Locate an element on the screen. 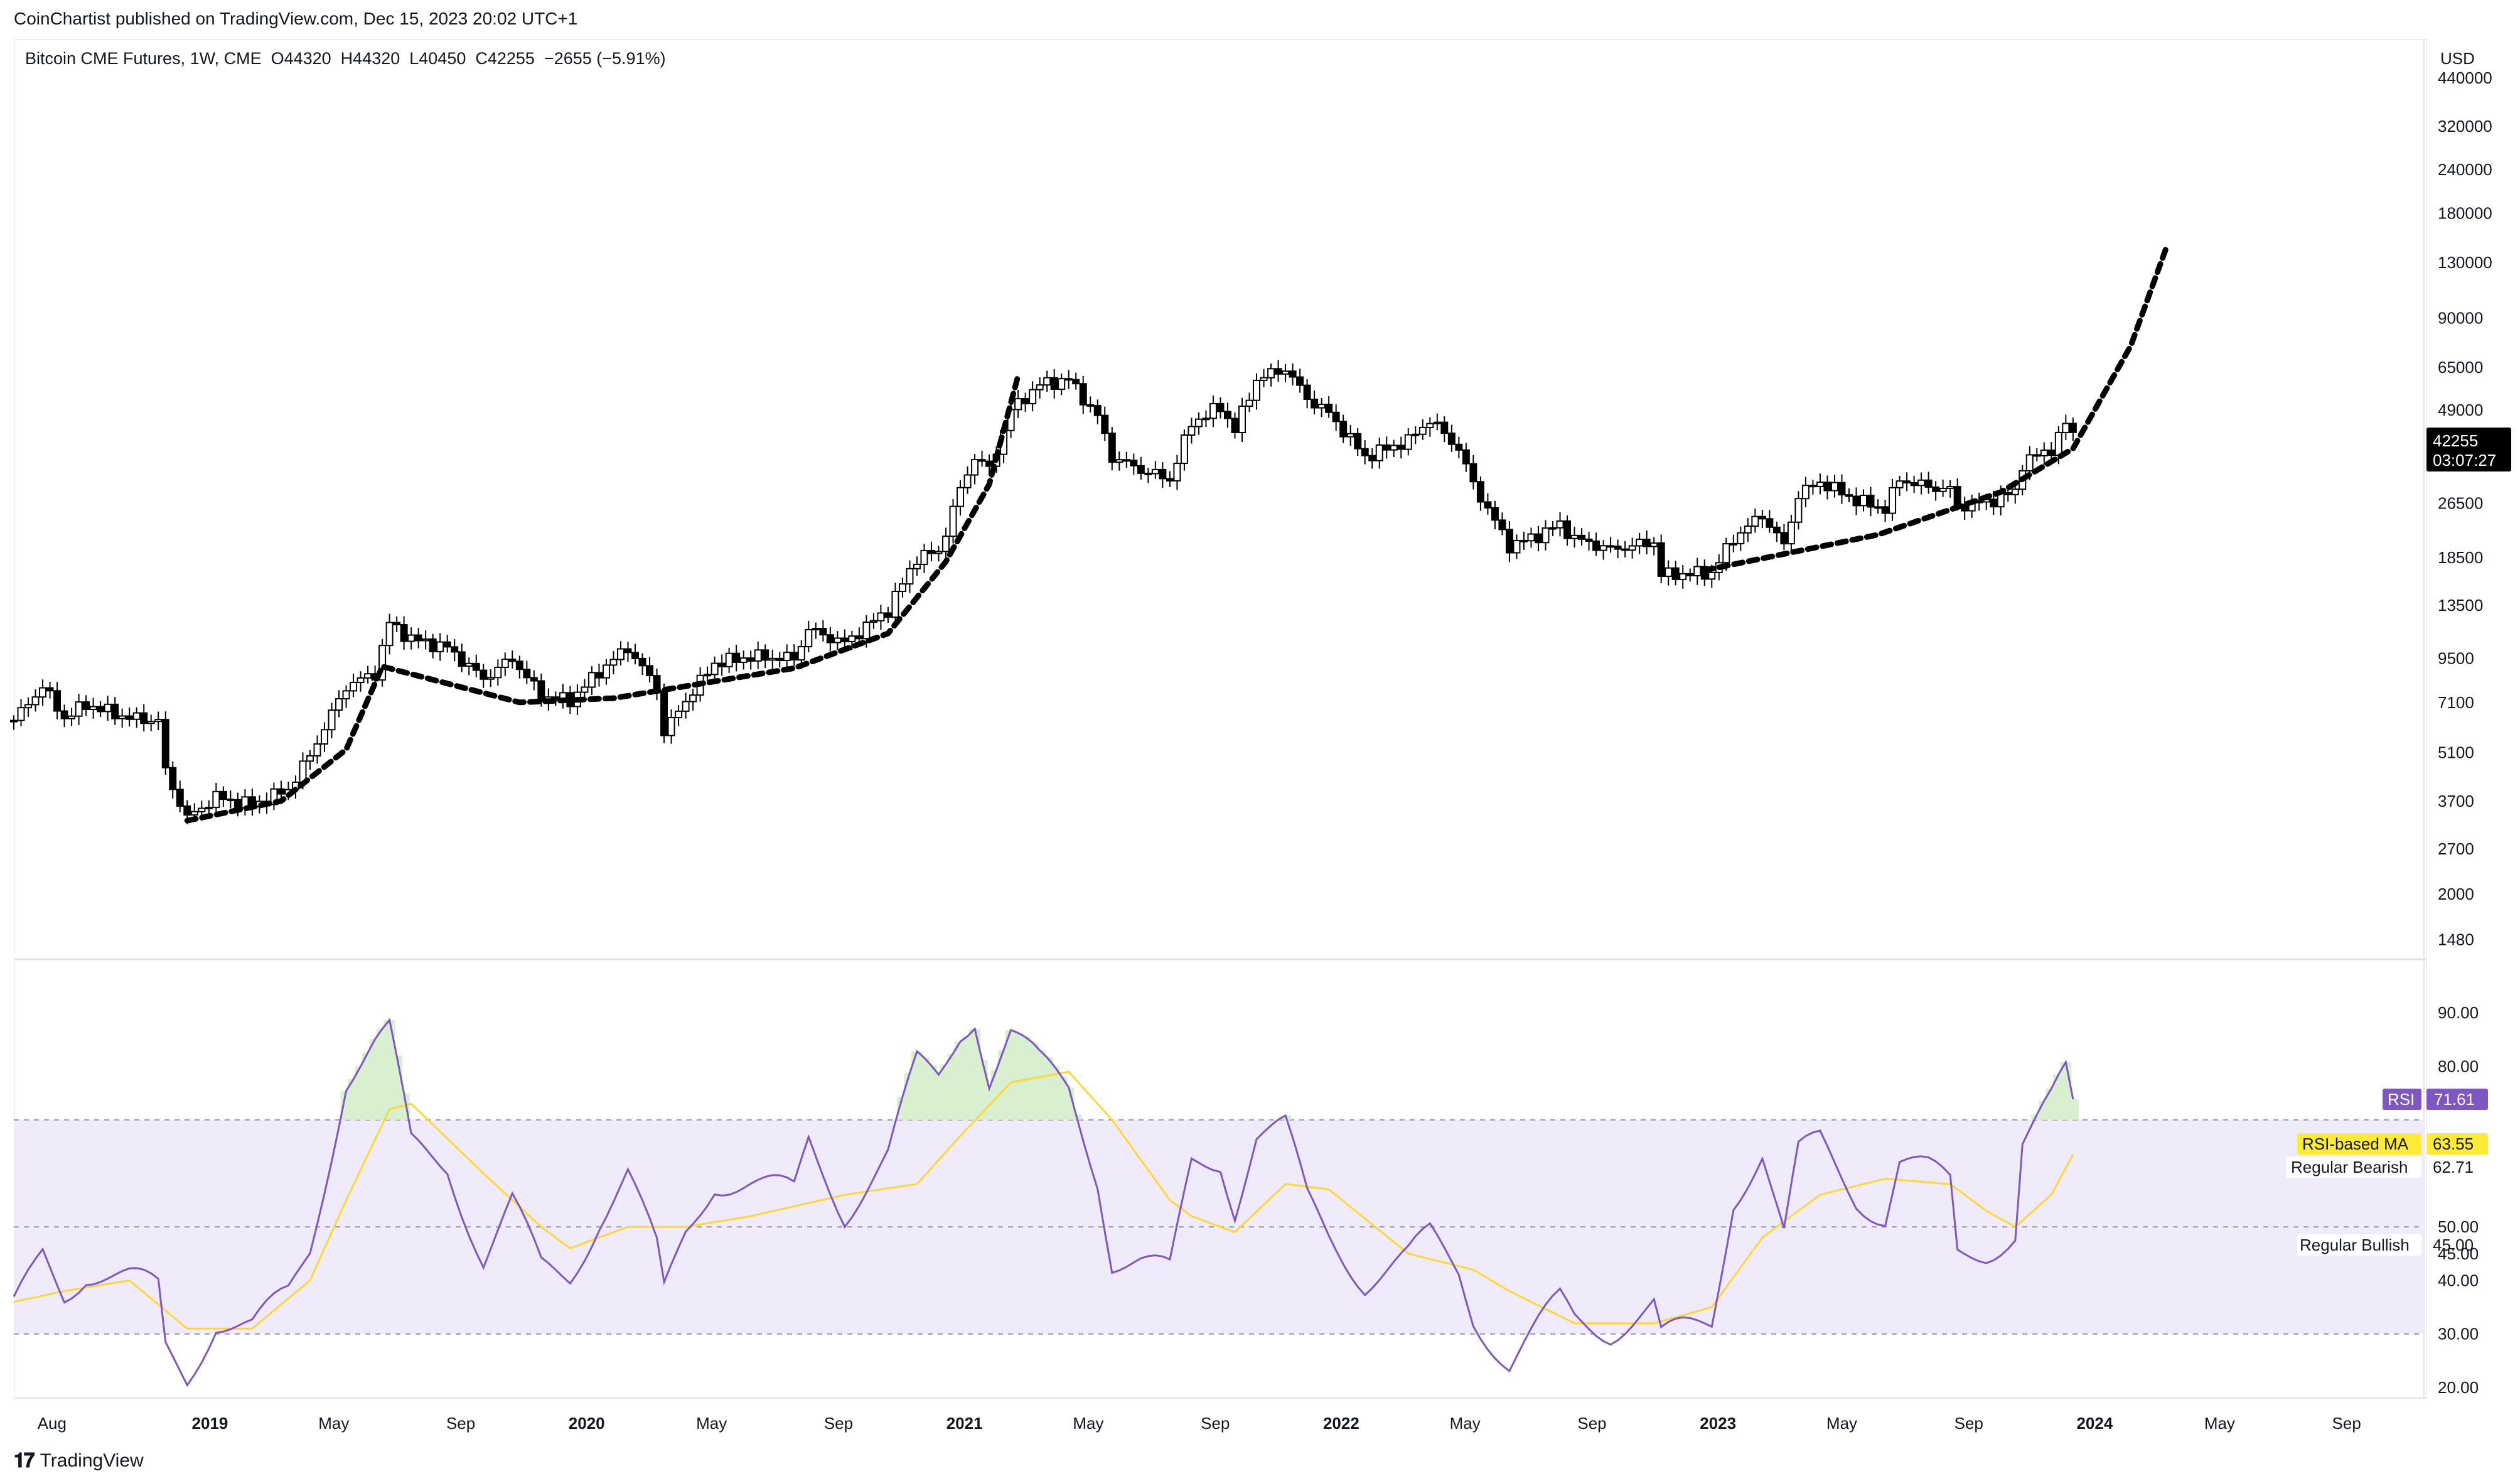  rsi-tick-label: 80.00 is located at coordinates (2458, 1066).